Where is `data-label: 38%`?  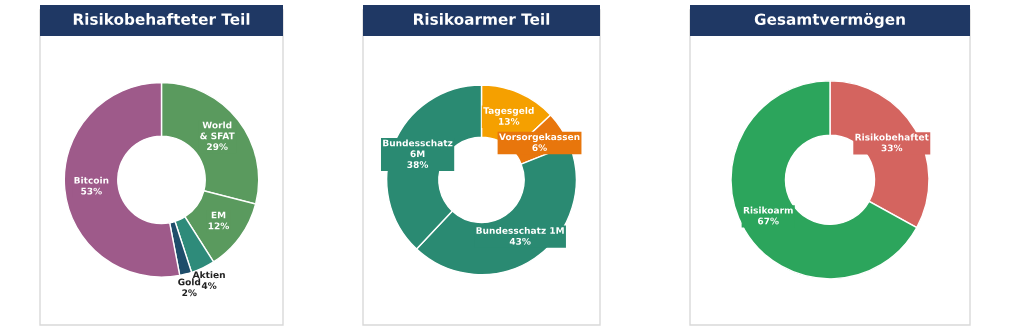
data-label: 38% is located at coordinates (418, 164).